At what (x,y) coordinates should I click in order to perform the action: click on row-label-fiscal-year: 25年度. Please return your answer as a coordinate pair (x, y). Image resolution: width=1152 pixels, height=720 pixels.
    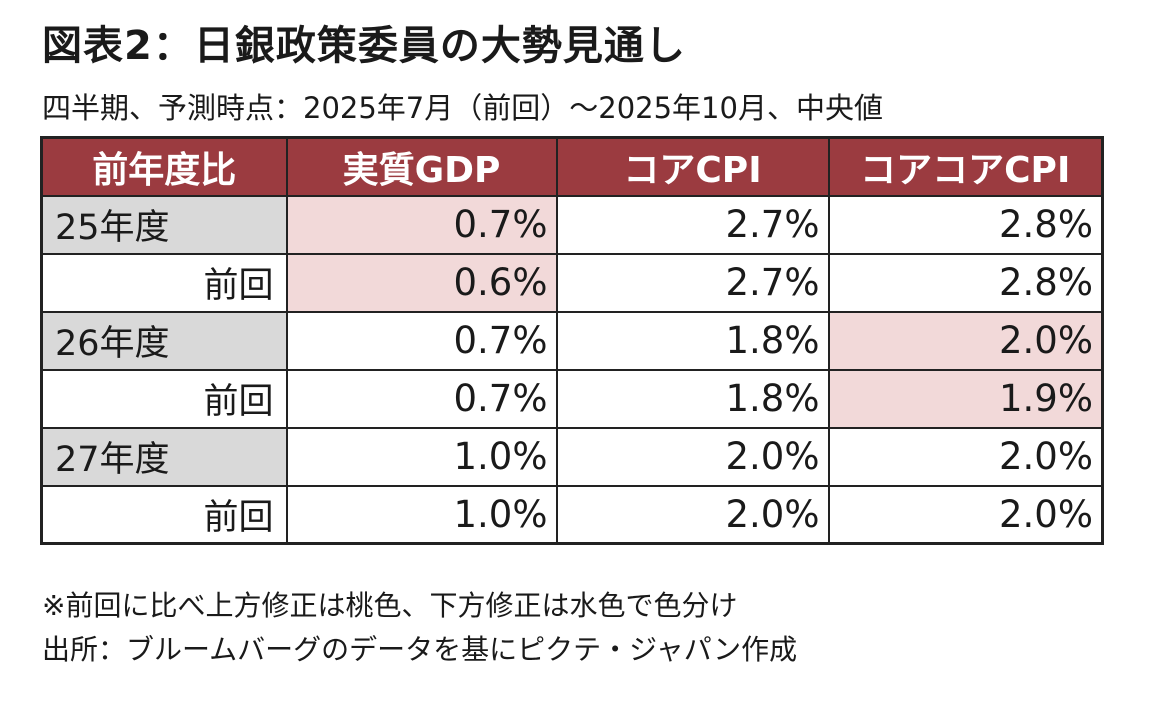
    Looking at the image, I should click on (164, 224).